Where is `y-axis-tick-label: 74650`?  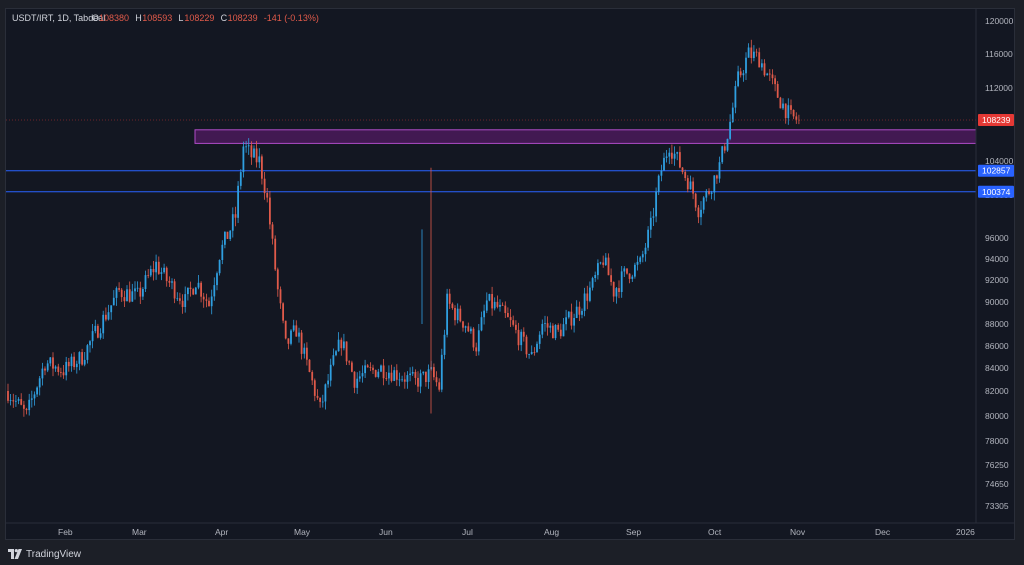 y-axis-tick-label: 74650 is located at coordinates (997, 484).